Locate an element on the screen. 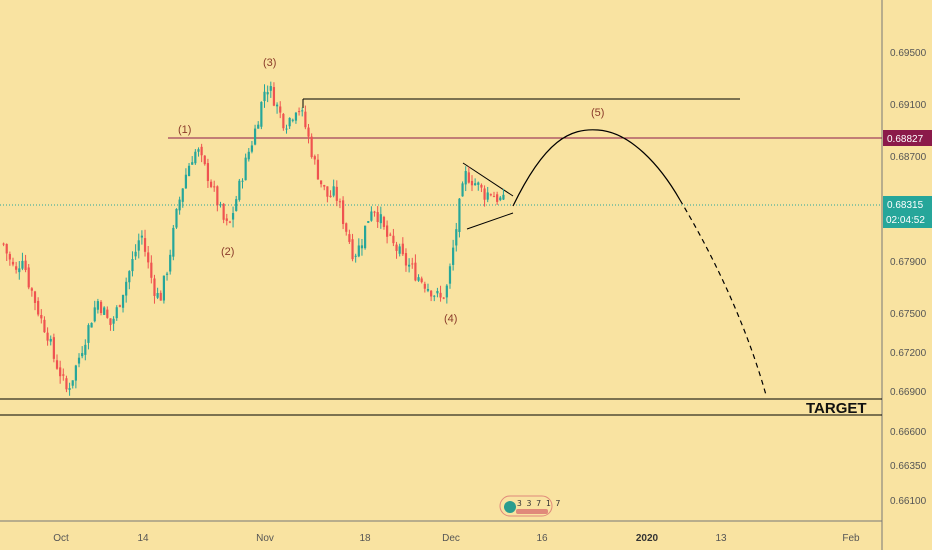 This screenshot has width=932, height=550. wave-label-5: (5) is located at coordinates (597, 113).